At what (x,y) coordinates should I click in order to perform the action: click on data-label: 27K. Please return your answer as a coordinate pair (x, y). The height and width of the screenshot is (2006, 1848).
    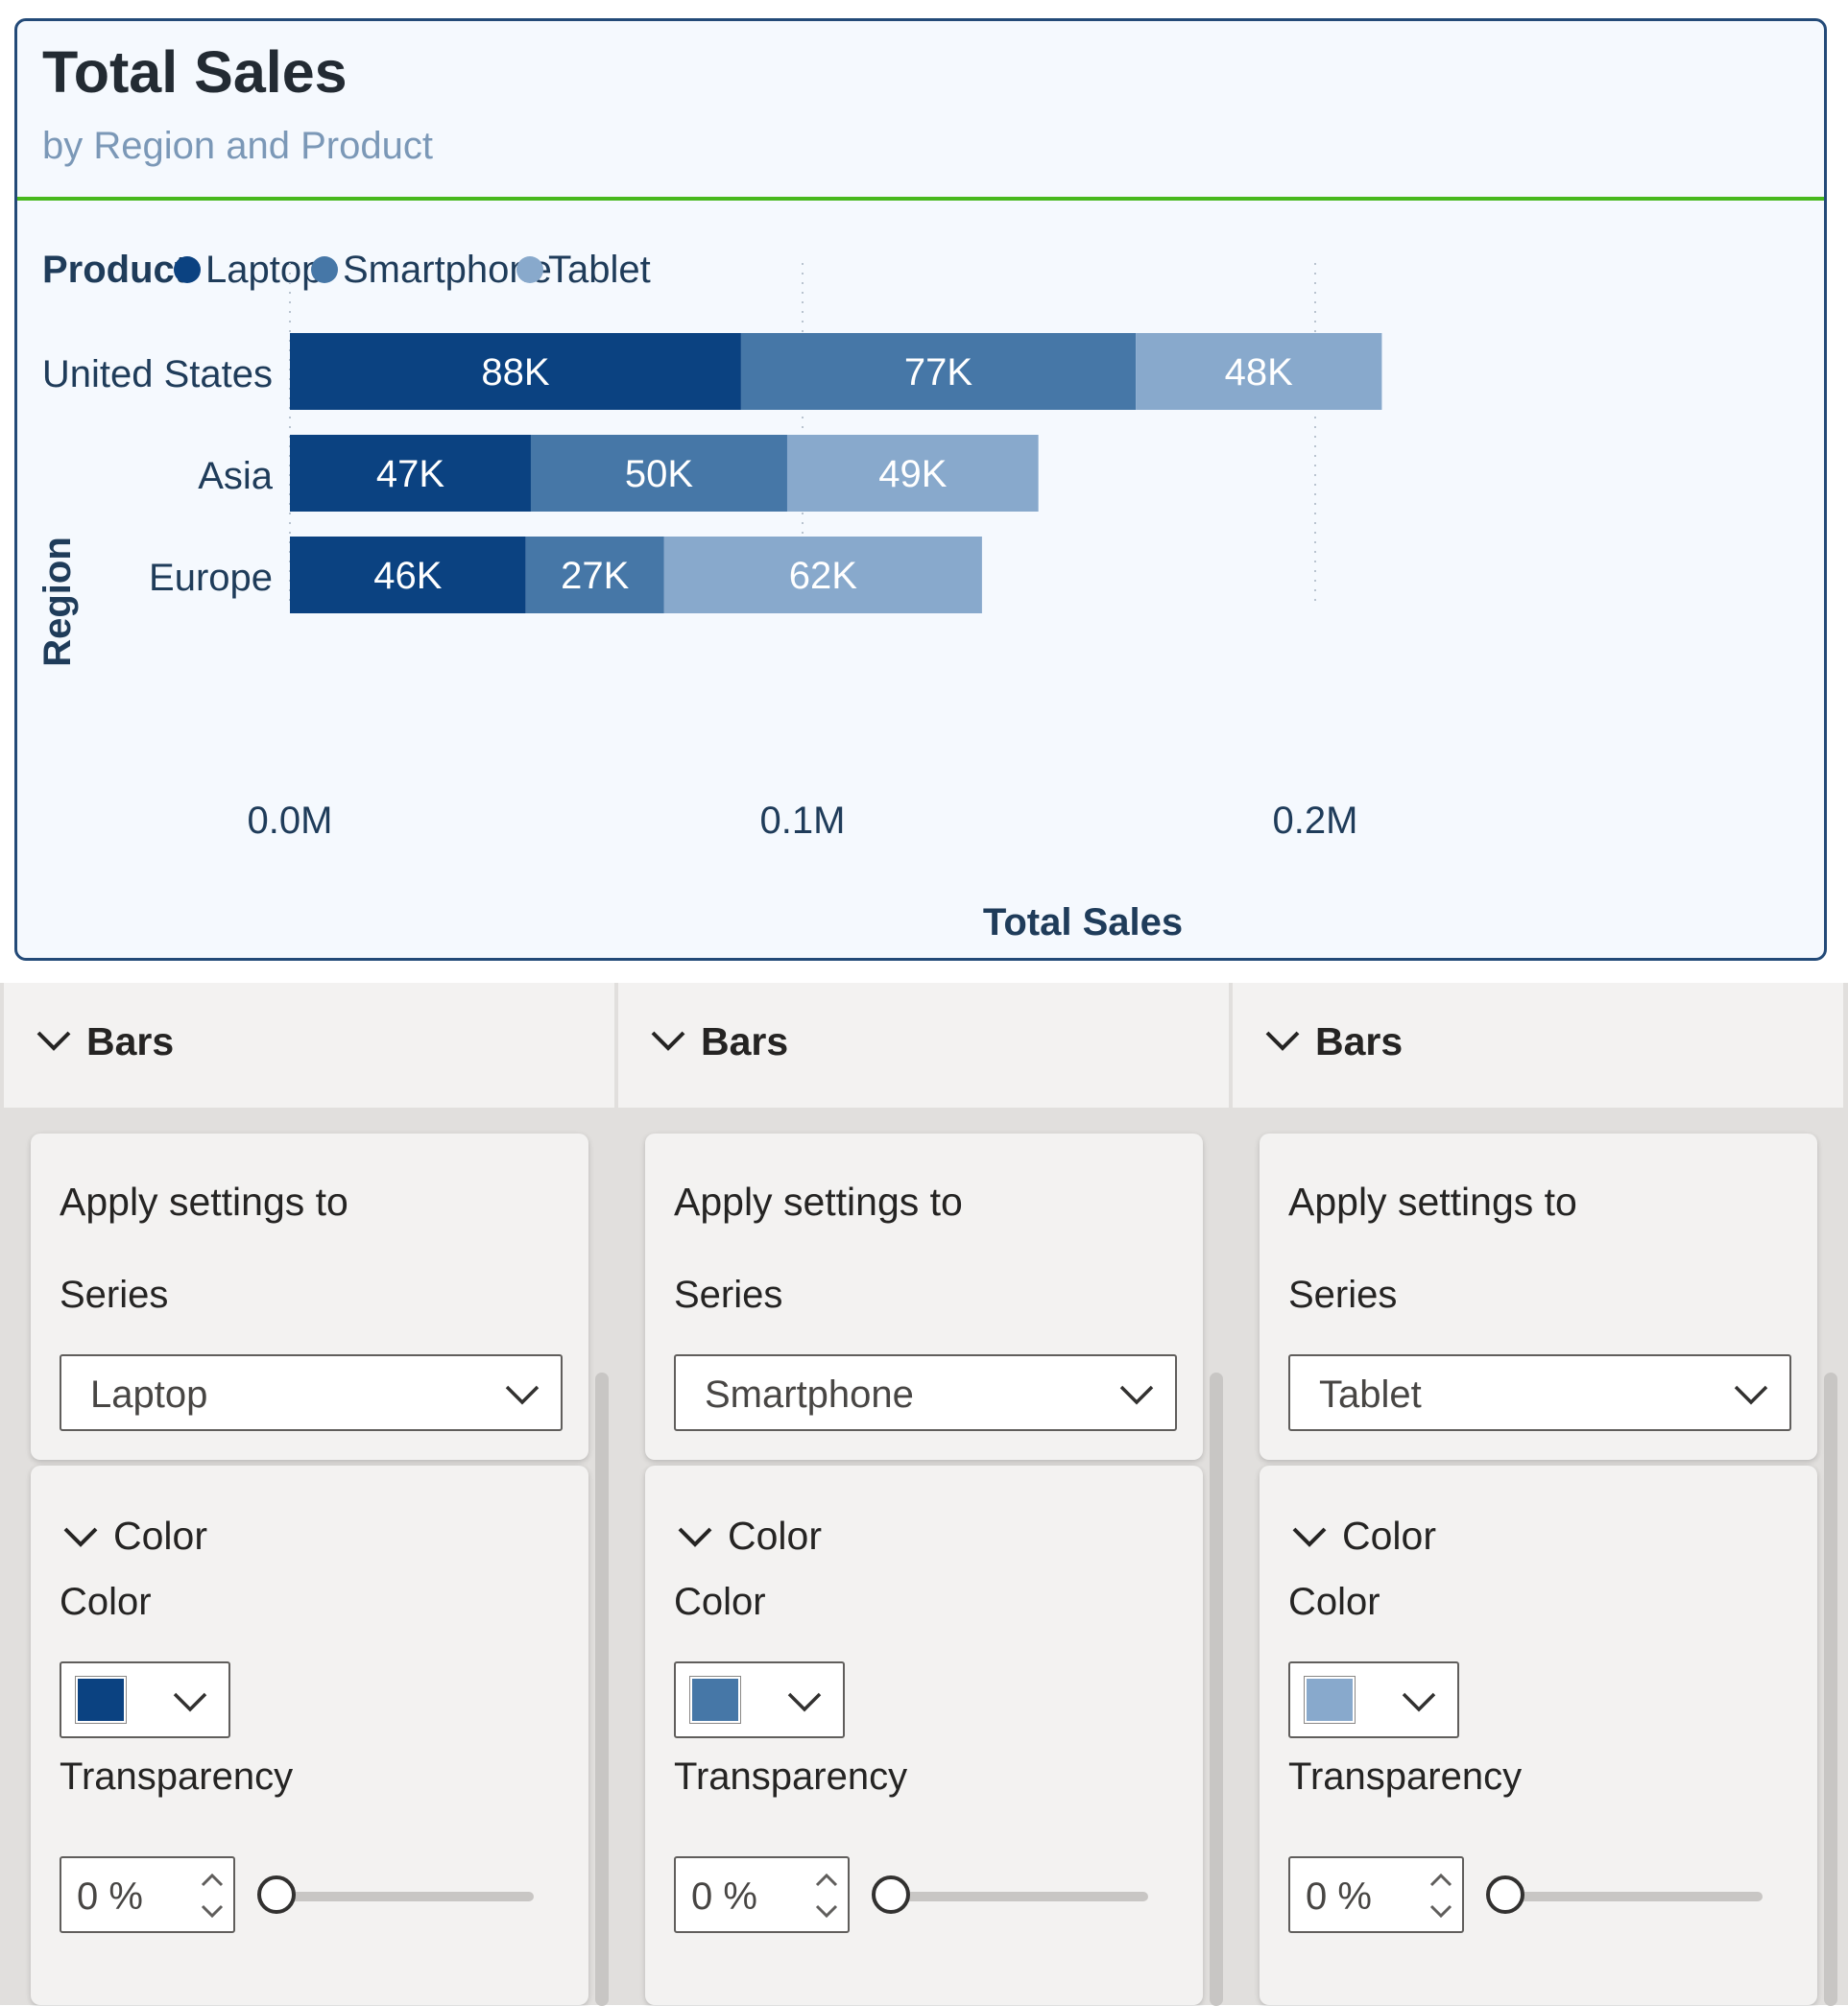
    Looking at the image, I should click on (595, 576).